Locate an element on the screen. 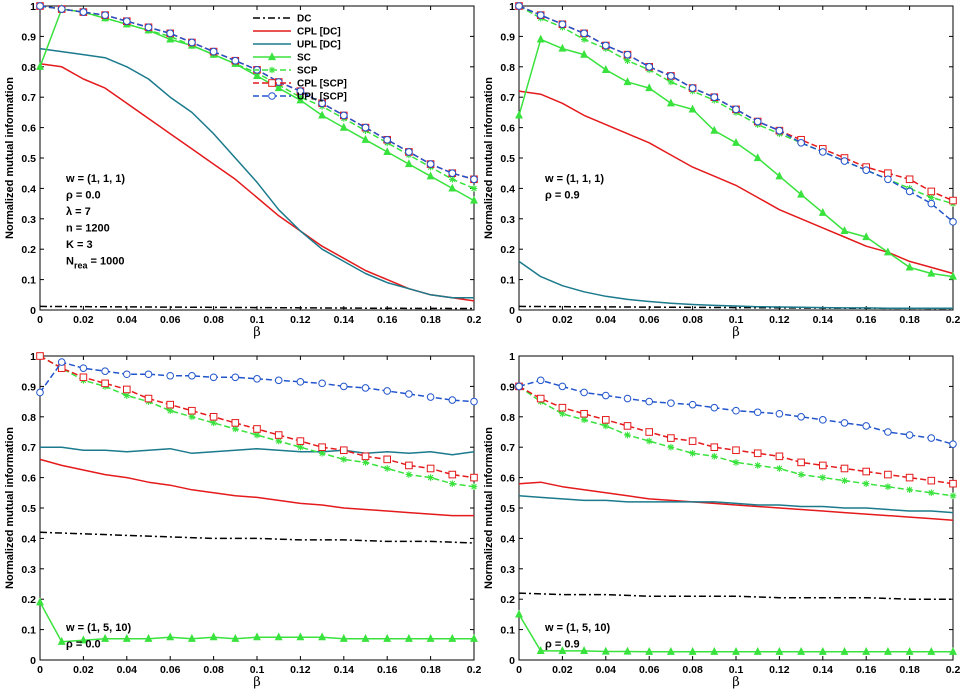 The width and height of the screenshot is (960, 692). annotation-line: λ = 7 is located at coordinates (78, 212).